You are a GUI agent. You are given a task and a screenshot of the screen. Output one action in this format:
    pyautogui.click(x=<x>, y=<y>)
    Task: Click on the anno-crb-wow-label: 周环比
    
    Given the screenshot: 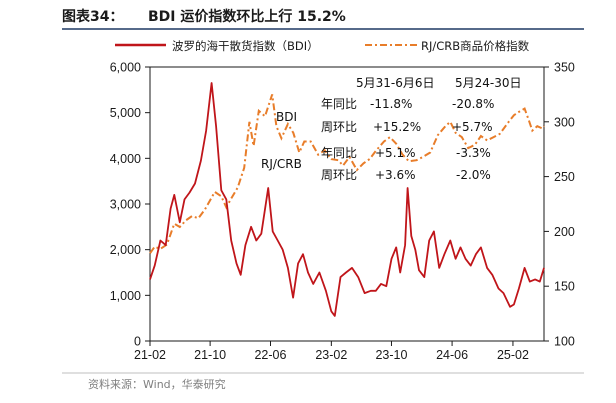 What is the action you would take?
    pyautogui.click(x=339, y=175)
    